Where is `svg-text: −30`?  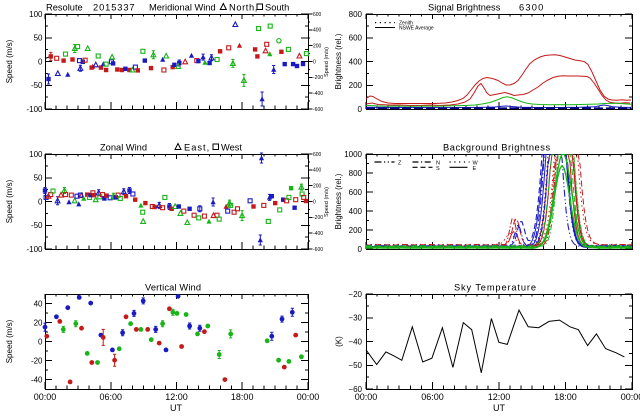
svg-text: −30 is located at coordinates (355, 318).